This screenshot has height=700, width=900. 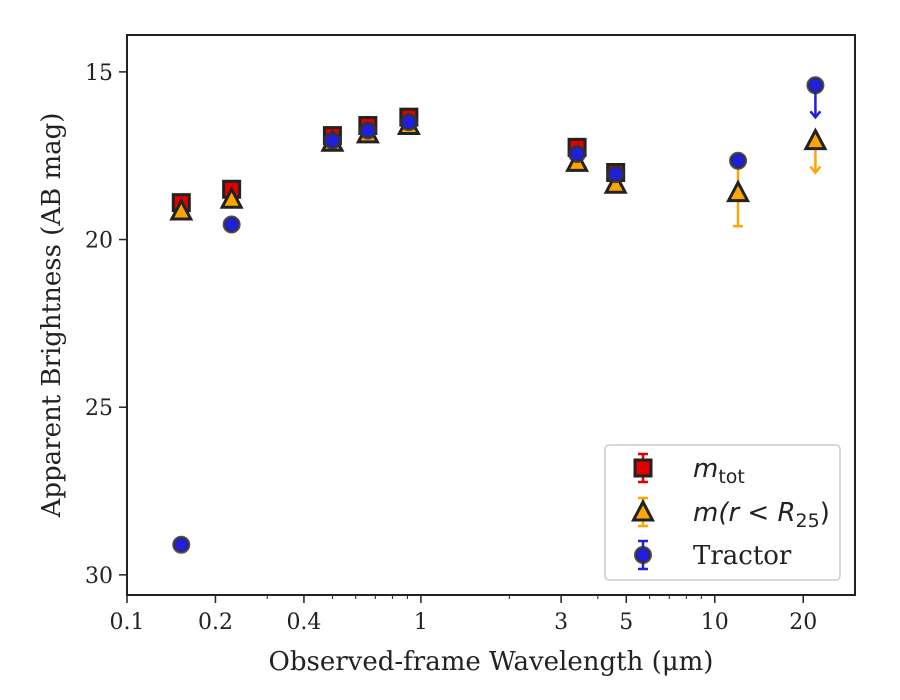 What do you see at coordinates (761, 515) in the screenshot?
I see `legend-label-m-r25: m(r < R25)` at bounding box center [761, 515].